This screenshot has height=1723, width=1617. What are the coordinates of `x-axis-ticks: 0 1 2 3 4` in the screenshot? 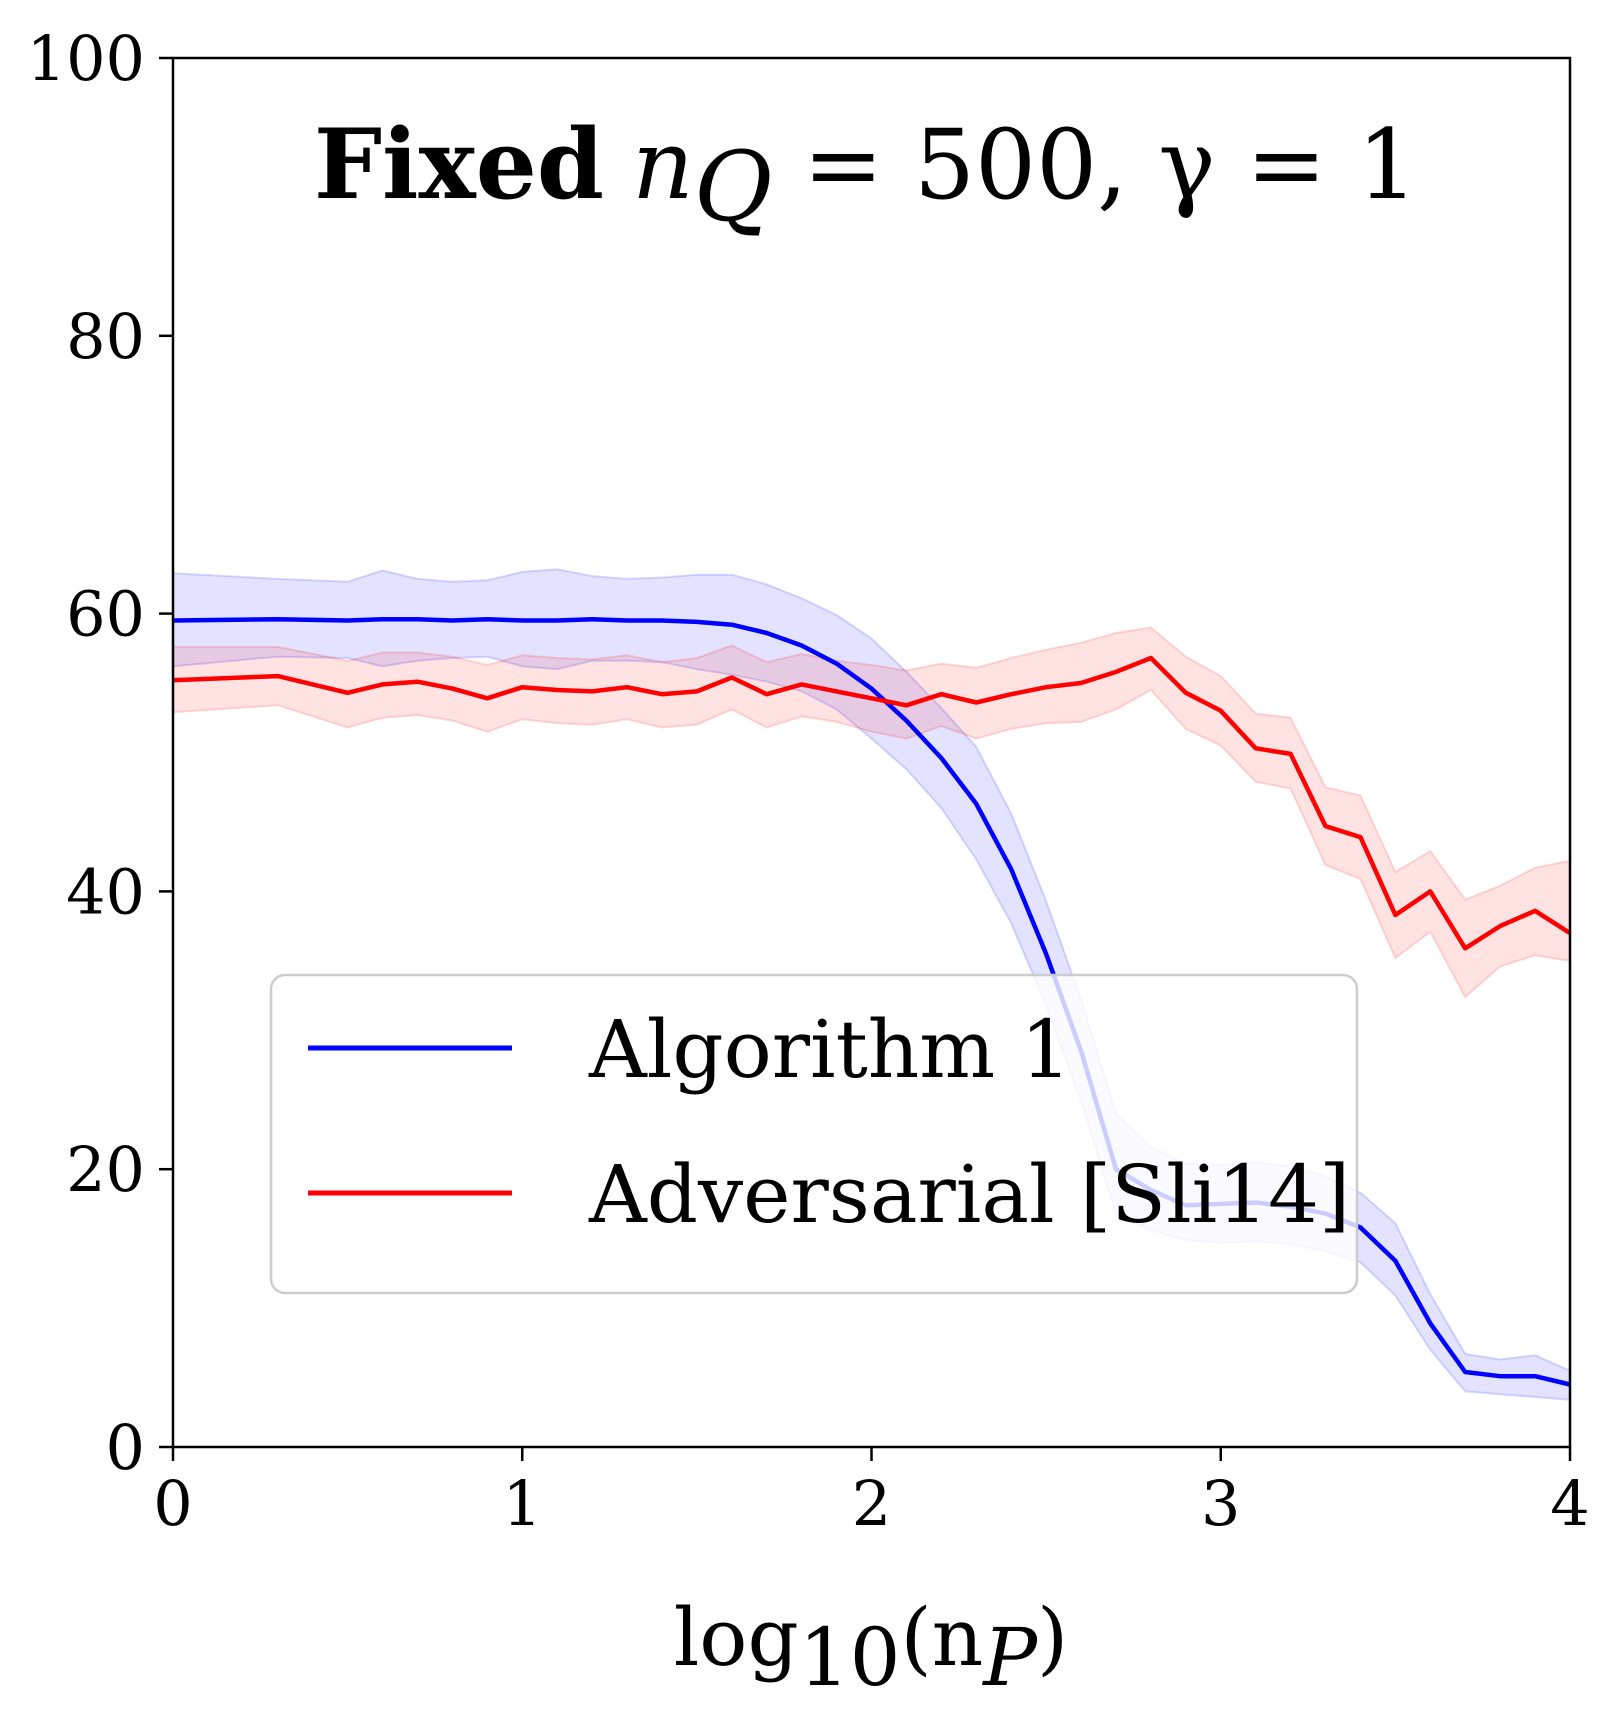 It's located at (871, 1493).